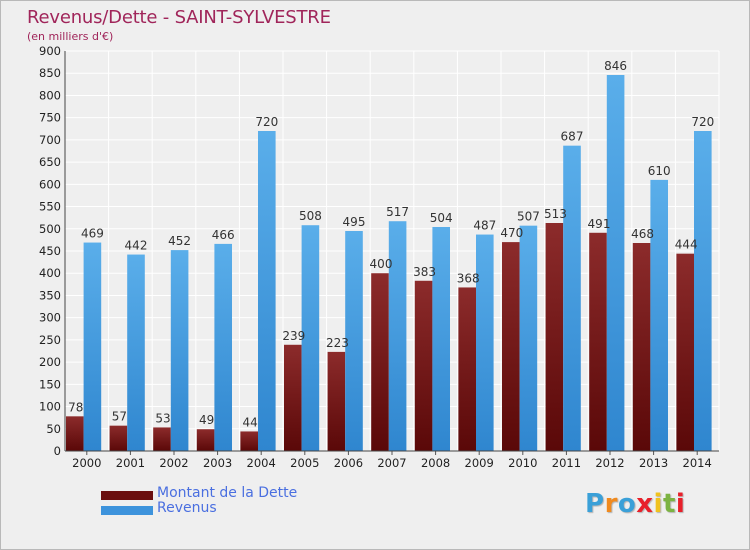  What do you see at coordinates (336, 401) in the screenshot?
I see `bar-dette-2006` at bounding box center [336, 401].